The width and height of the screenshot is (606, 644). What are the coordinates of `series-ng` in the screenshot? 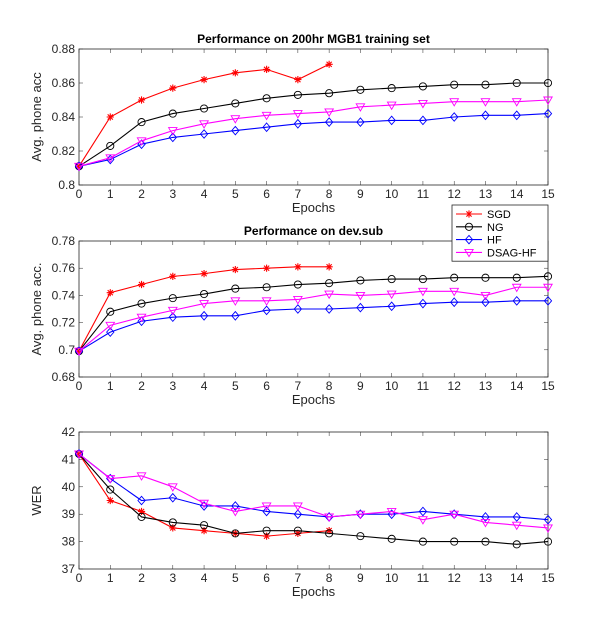 It's located at (313, 499).